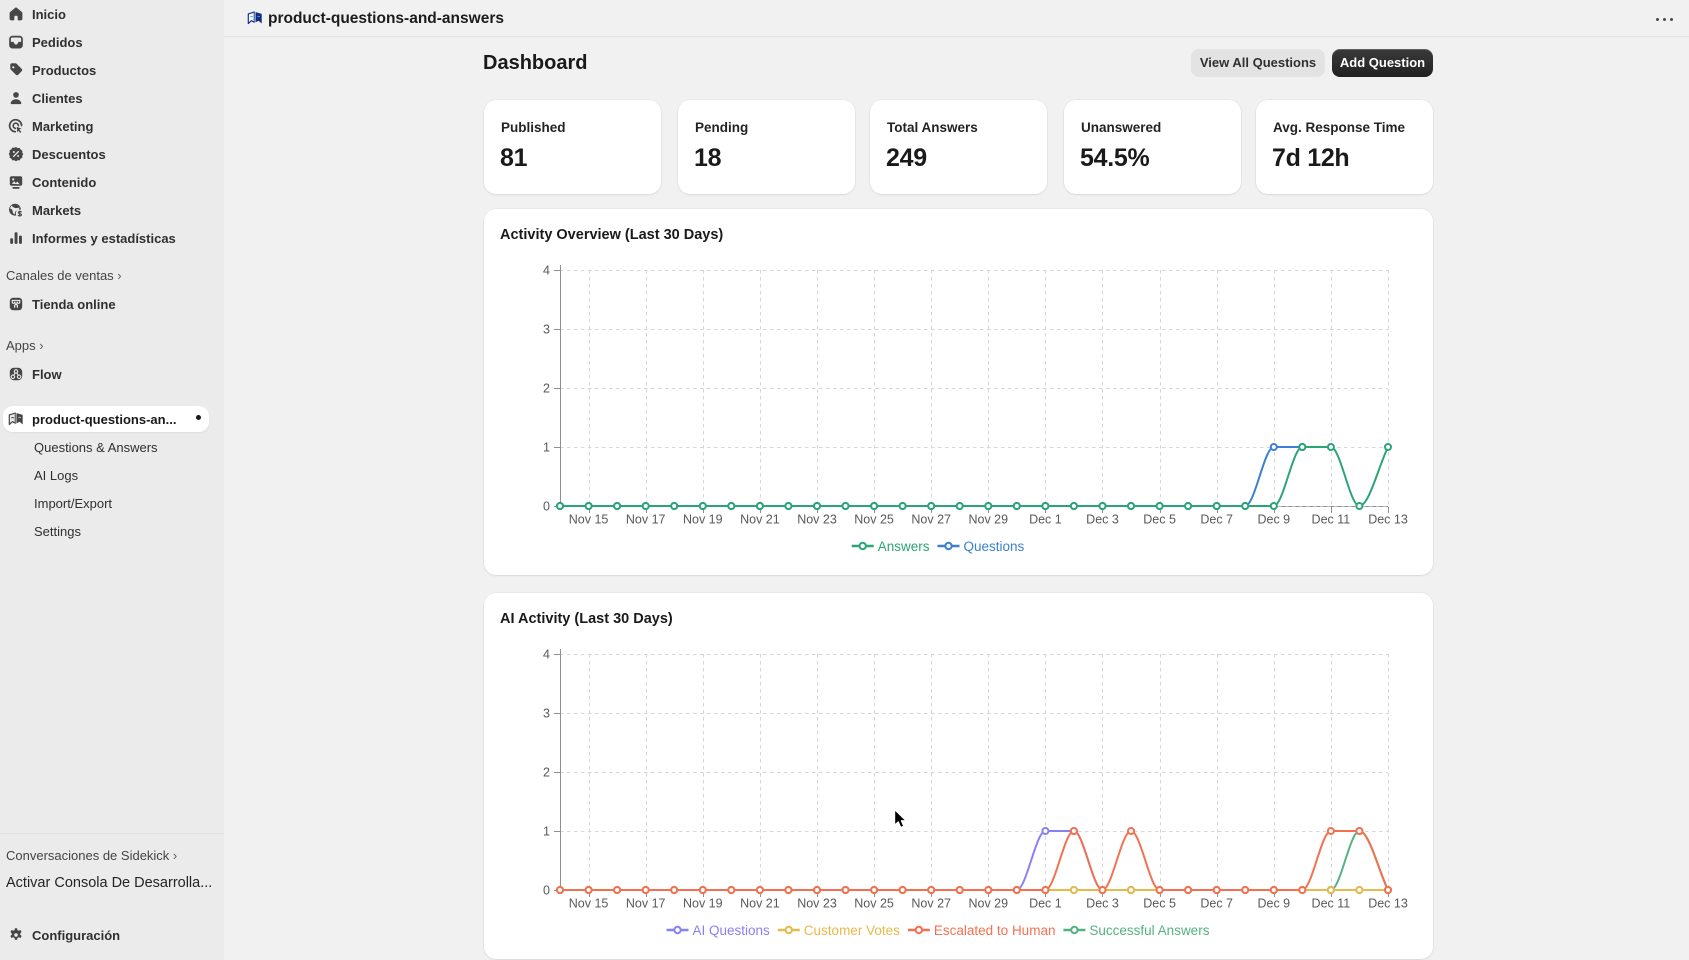  Describe the element at coordinates (994, 546) in the screenshot. I see `svg-text: Questions` at that location.